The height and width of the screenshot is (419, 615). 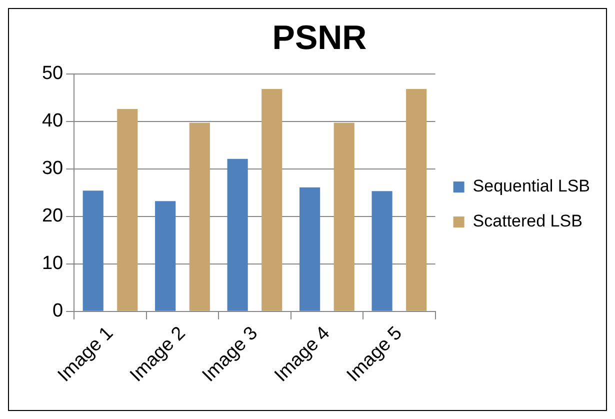 What do you see at coordinates (319, 37) in the screenshot?
I see `chart-title: PSNR` at bounding box center [319, 37].